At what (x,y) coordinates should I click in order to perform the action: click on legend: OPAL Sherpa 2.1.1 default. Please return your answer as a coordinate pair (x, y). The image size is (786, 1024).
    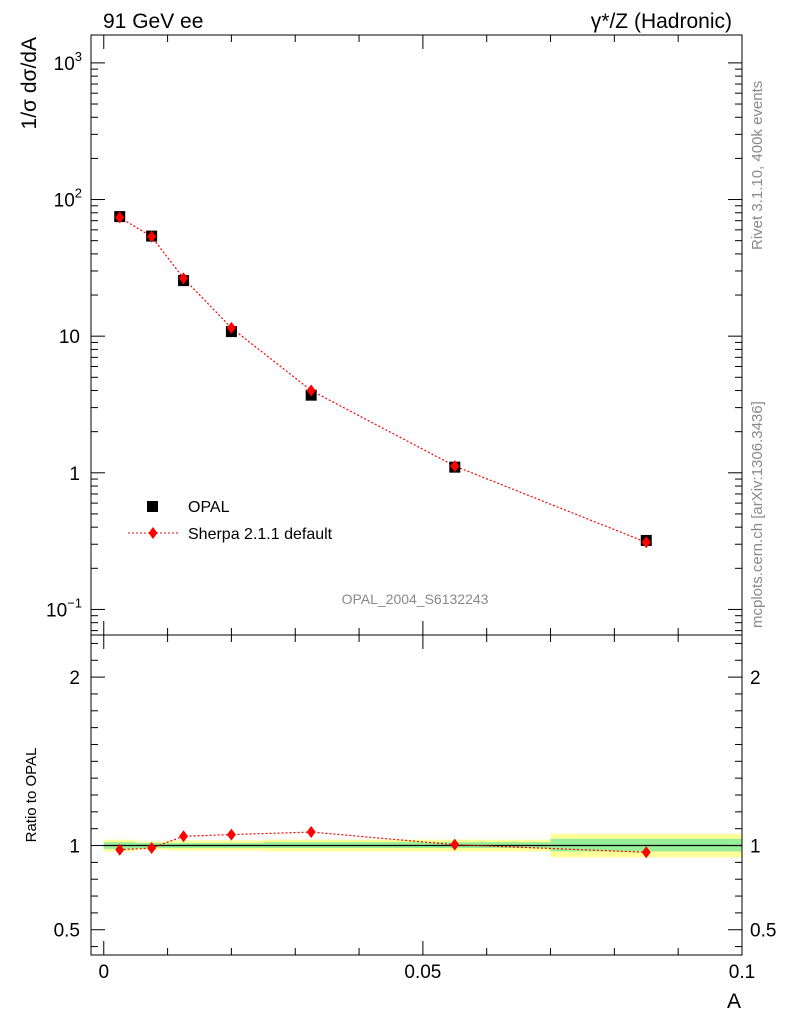
    Looking at the image, I should click on (230, 521).